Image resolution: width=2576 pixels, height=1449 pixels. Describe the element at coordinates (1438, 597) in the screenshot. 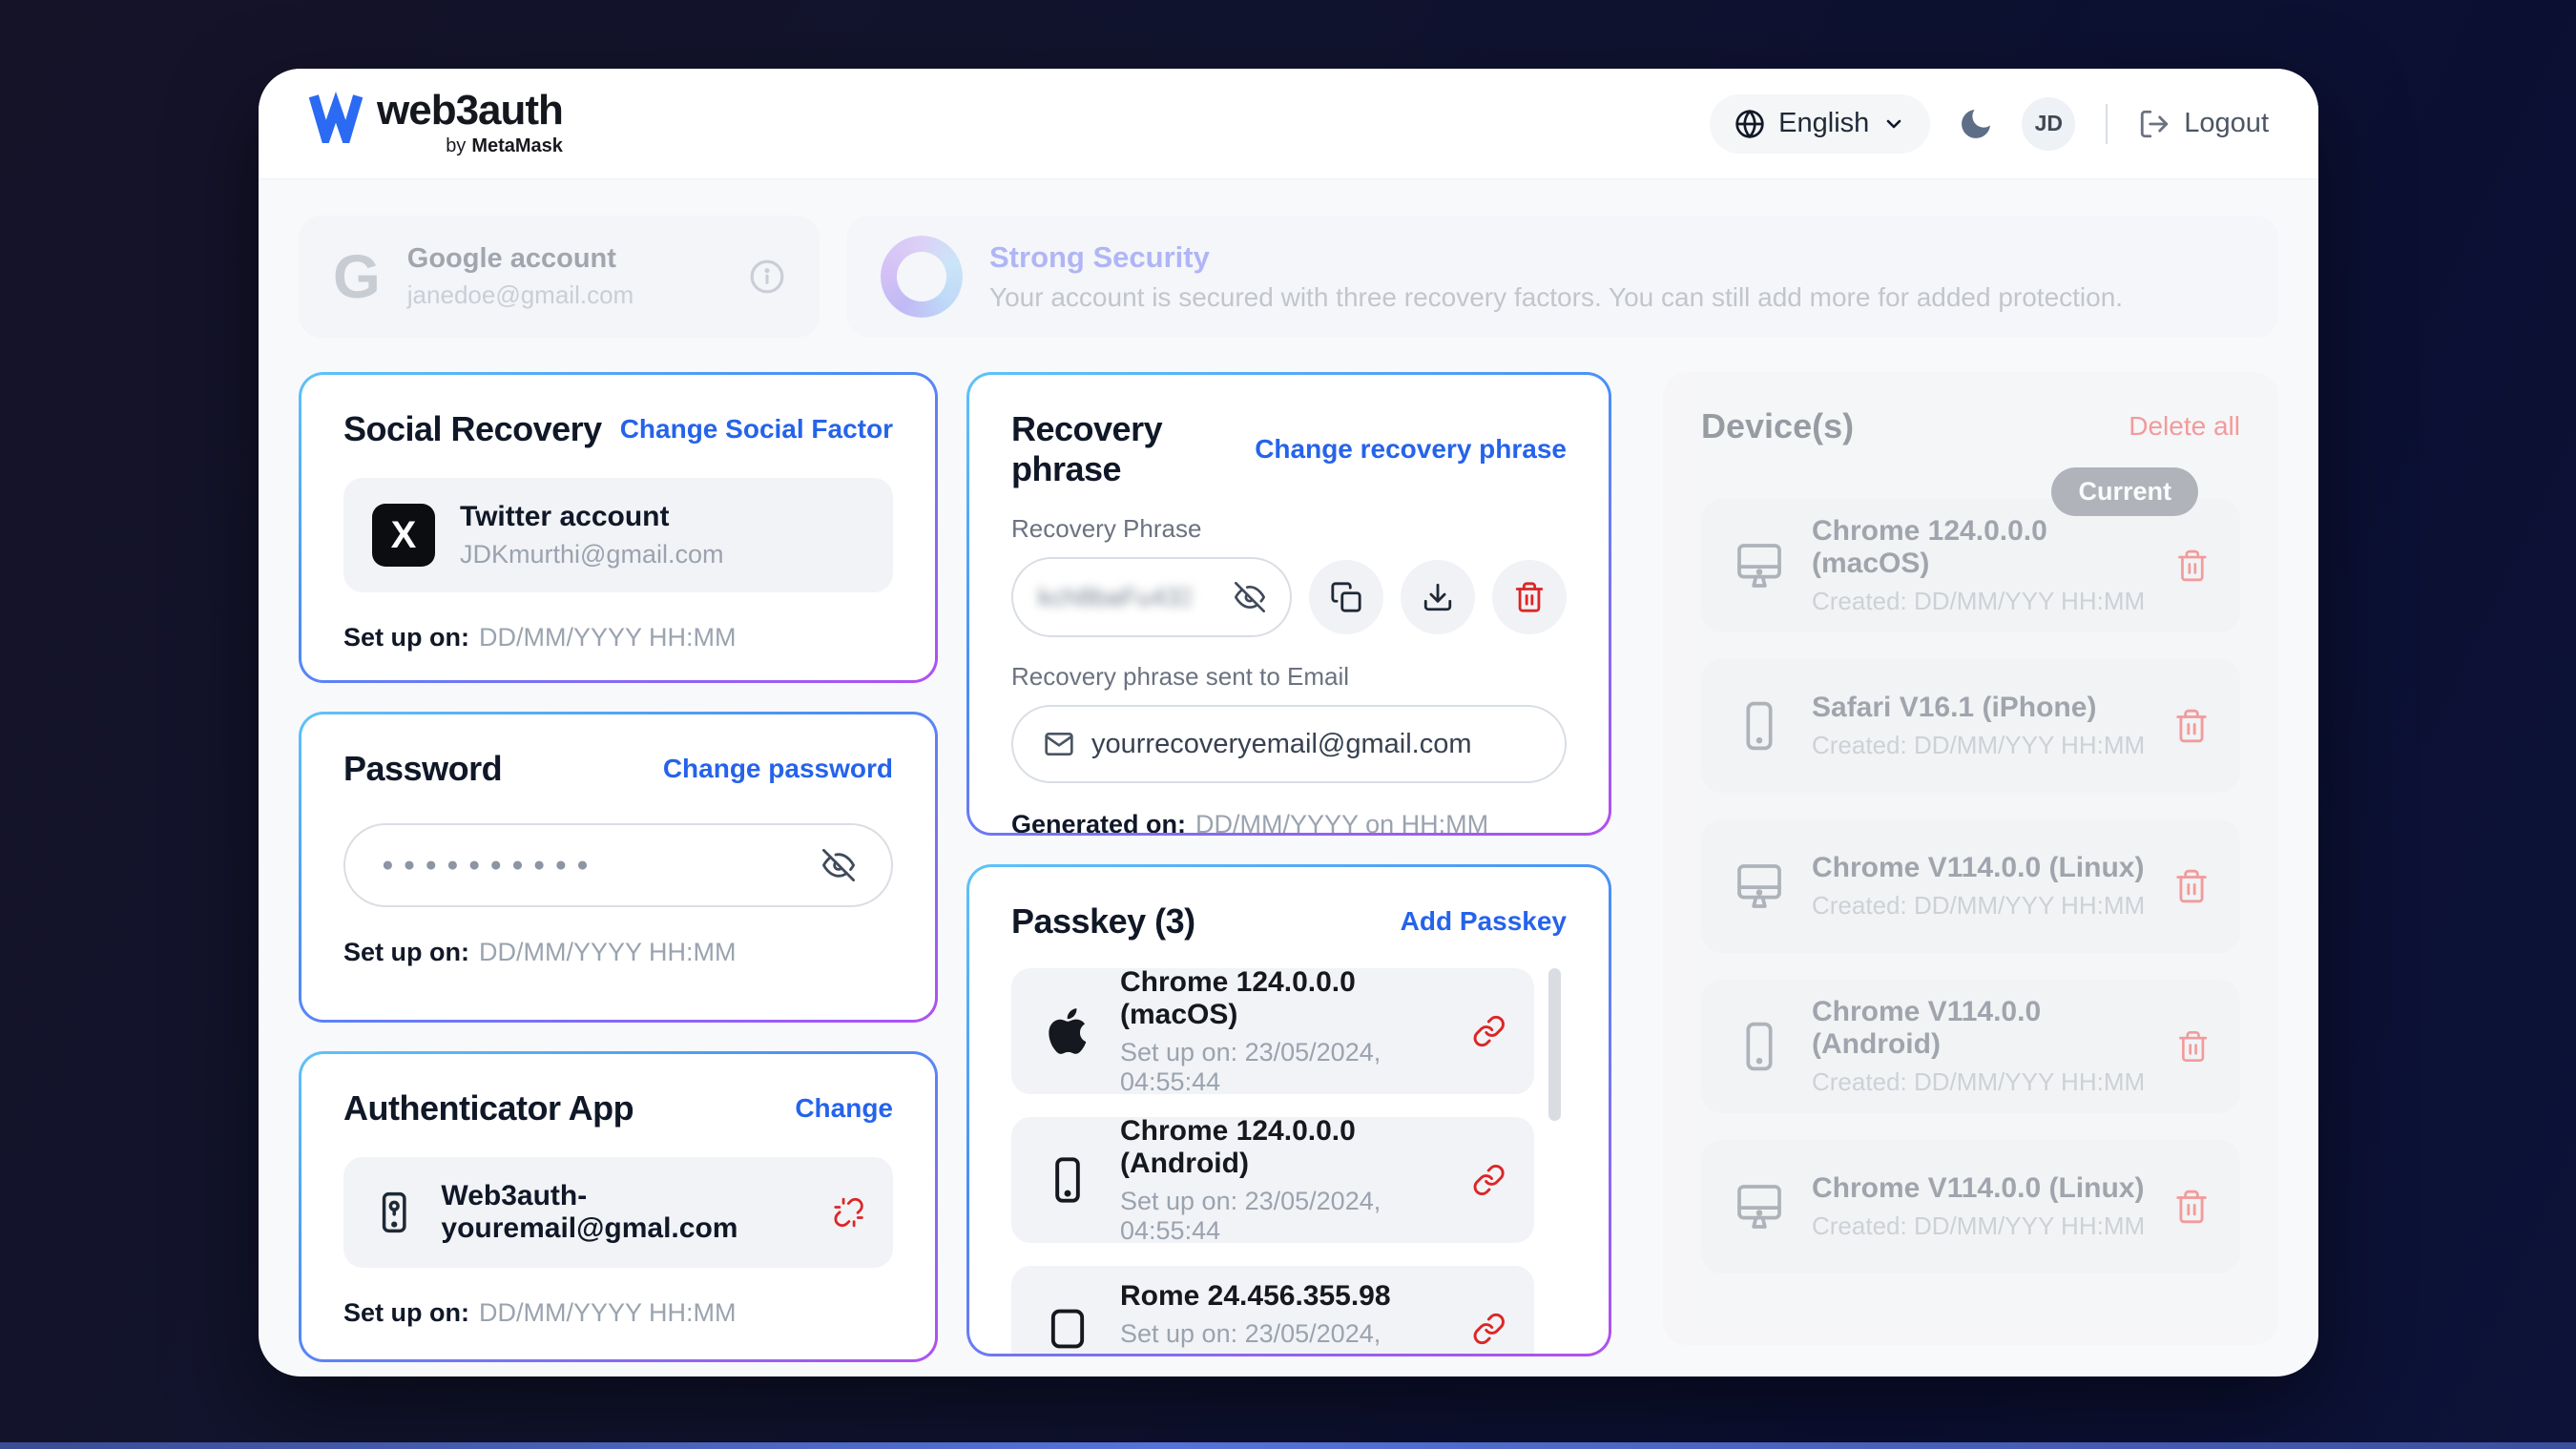

I see `download-phrase-button` at that location.